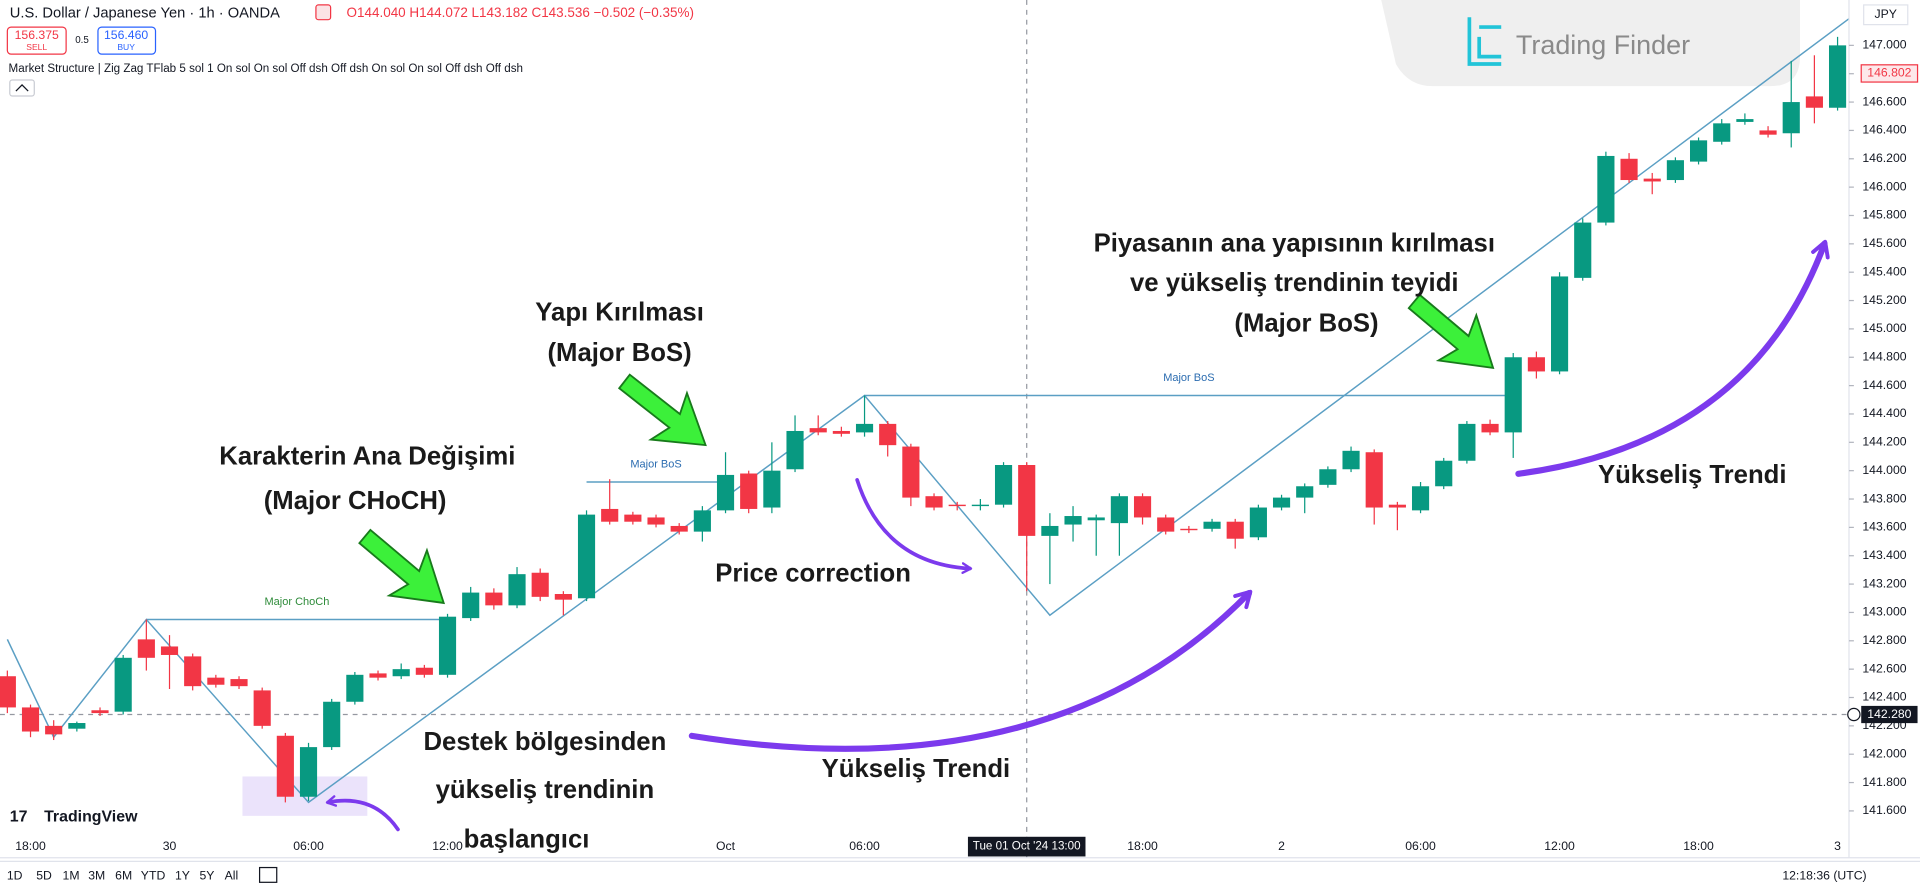  What do you see at coordinates (1884, 130) in the screenshot?
I see `y-tick-label: 146.400` at bounding box center [1884, 130].